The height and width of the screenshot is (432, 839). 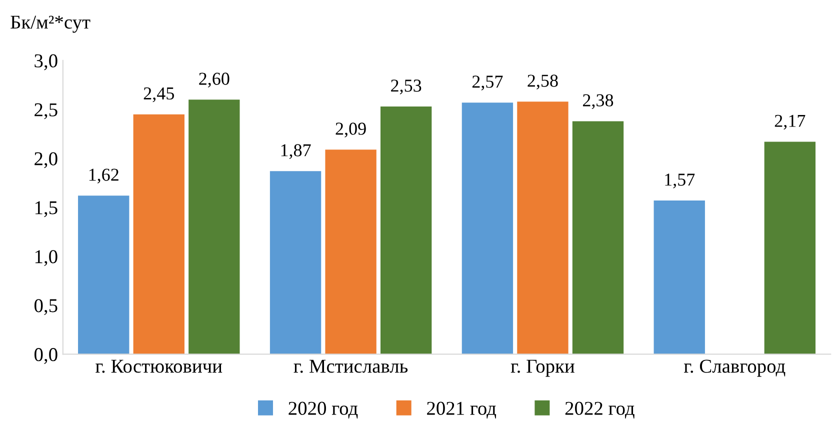 What do you see at coordinates (680, 181) in the screenshot?
I see `data-label: 1,57` at bounding box center [680, 181].